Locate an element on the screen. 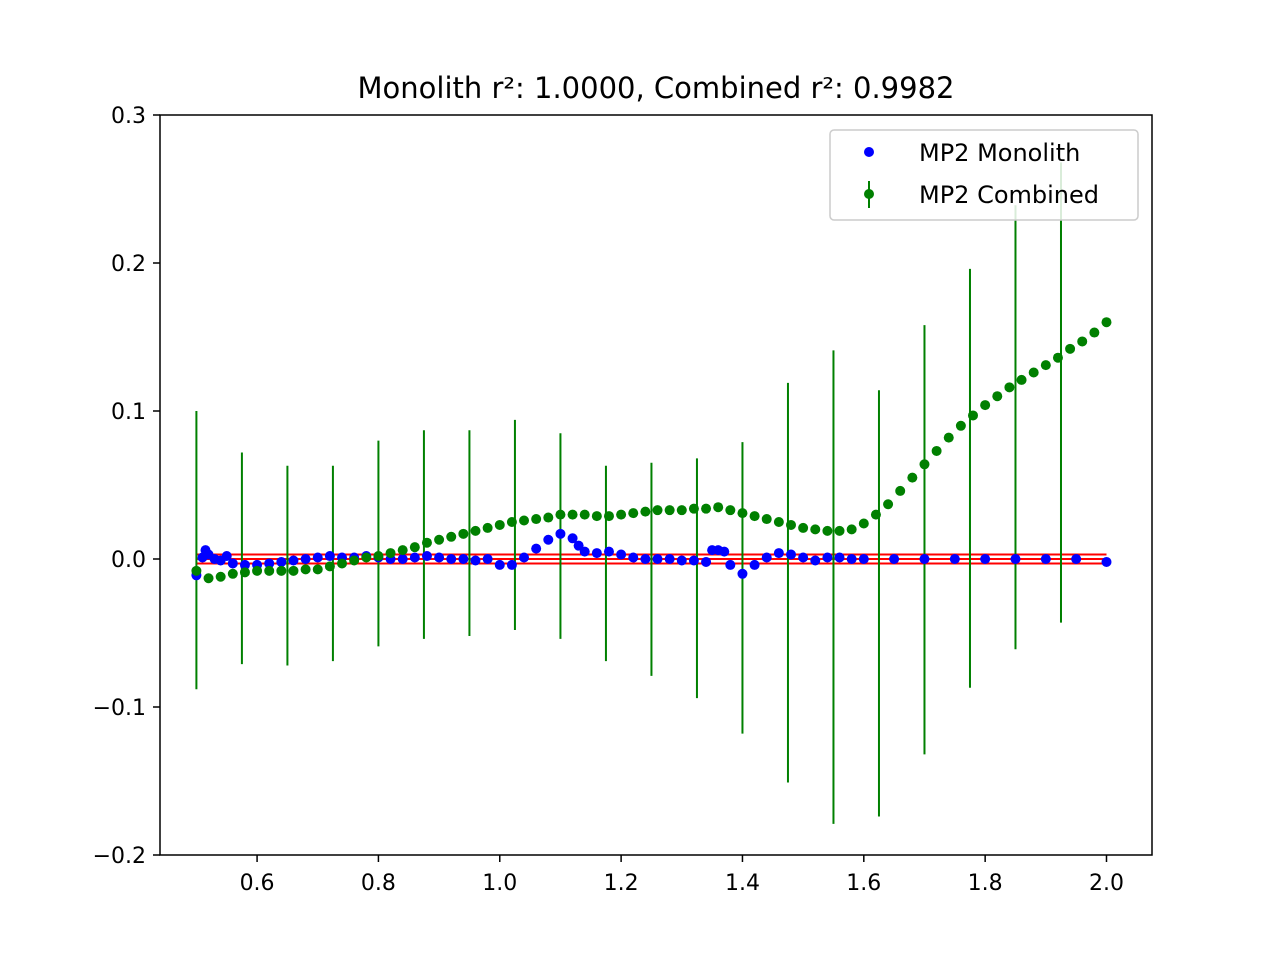  x-tick-label: 1.2 is located at coordinates (621, 883).